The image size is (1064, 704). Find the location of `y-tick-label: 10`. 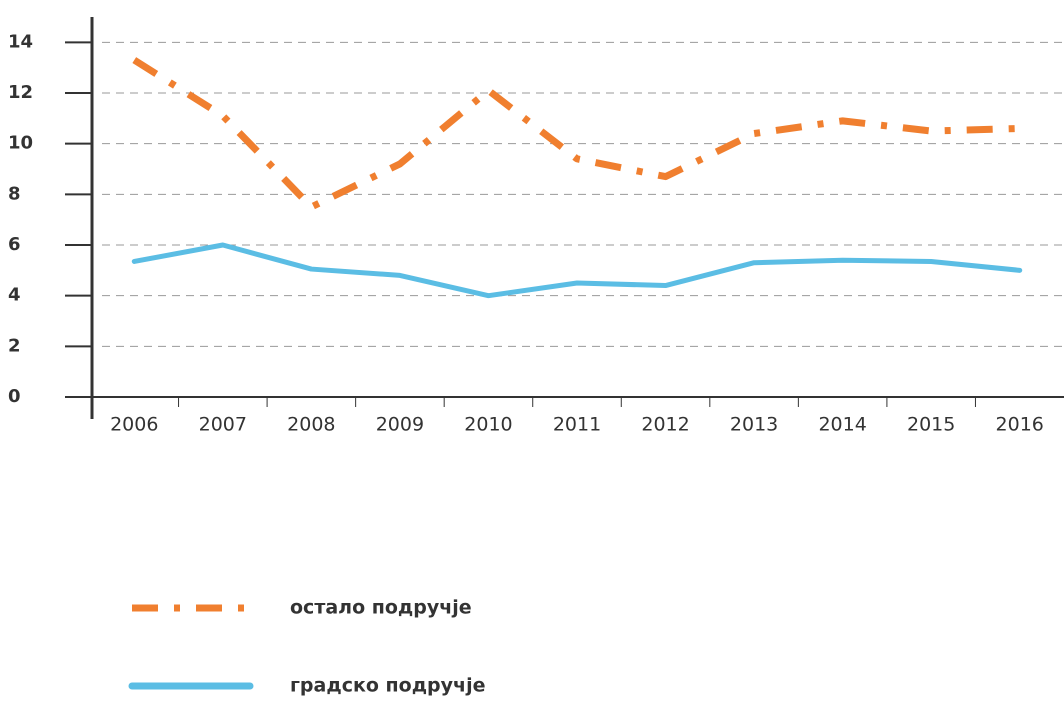

y-tick-label: 10 is located at coordinates (20, 143).